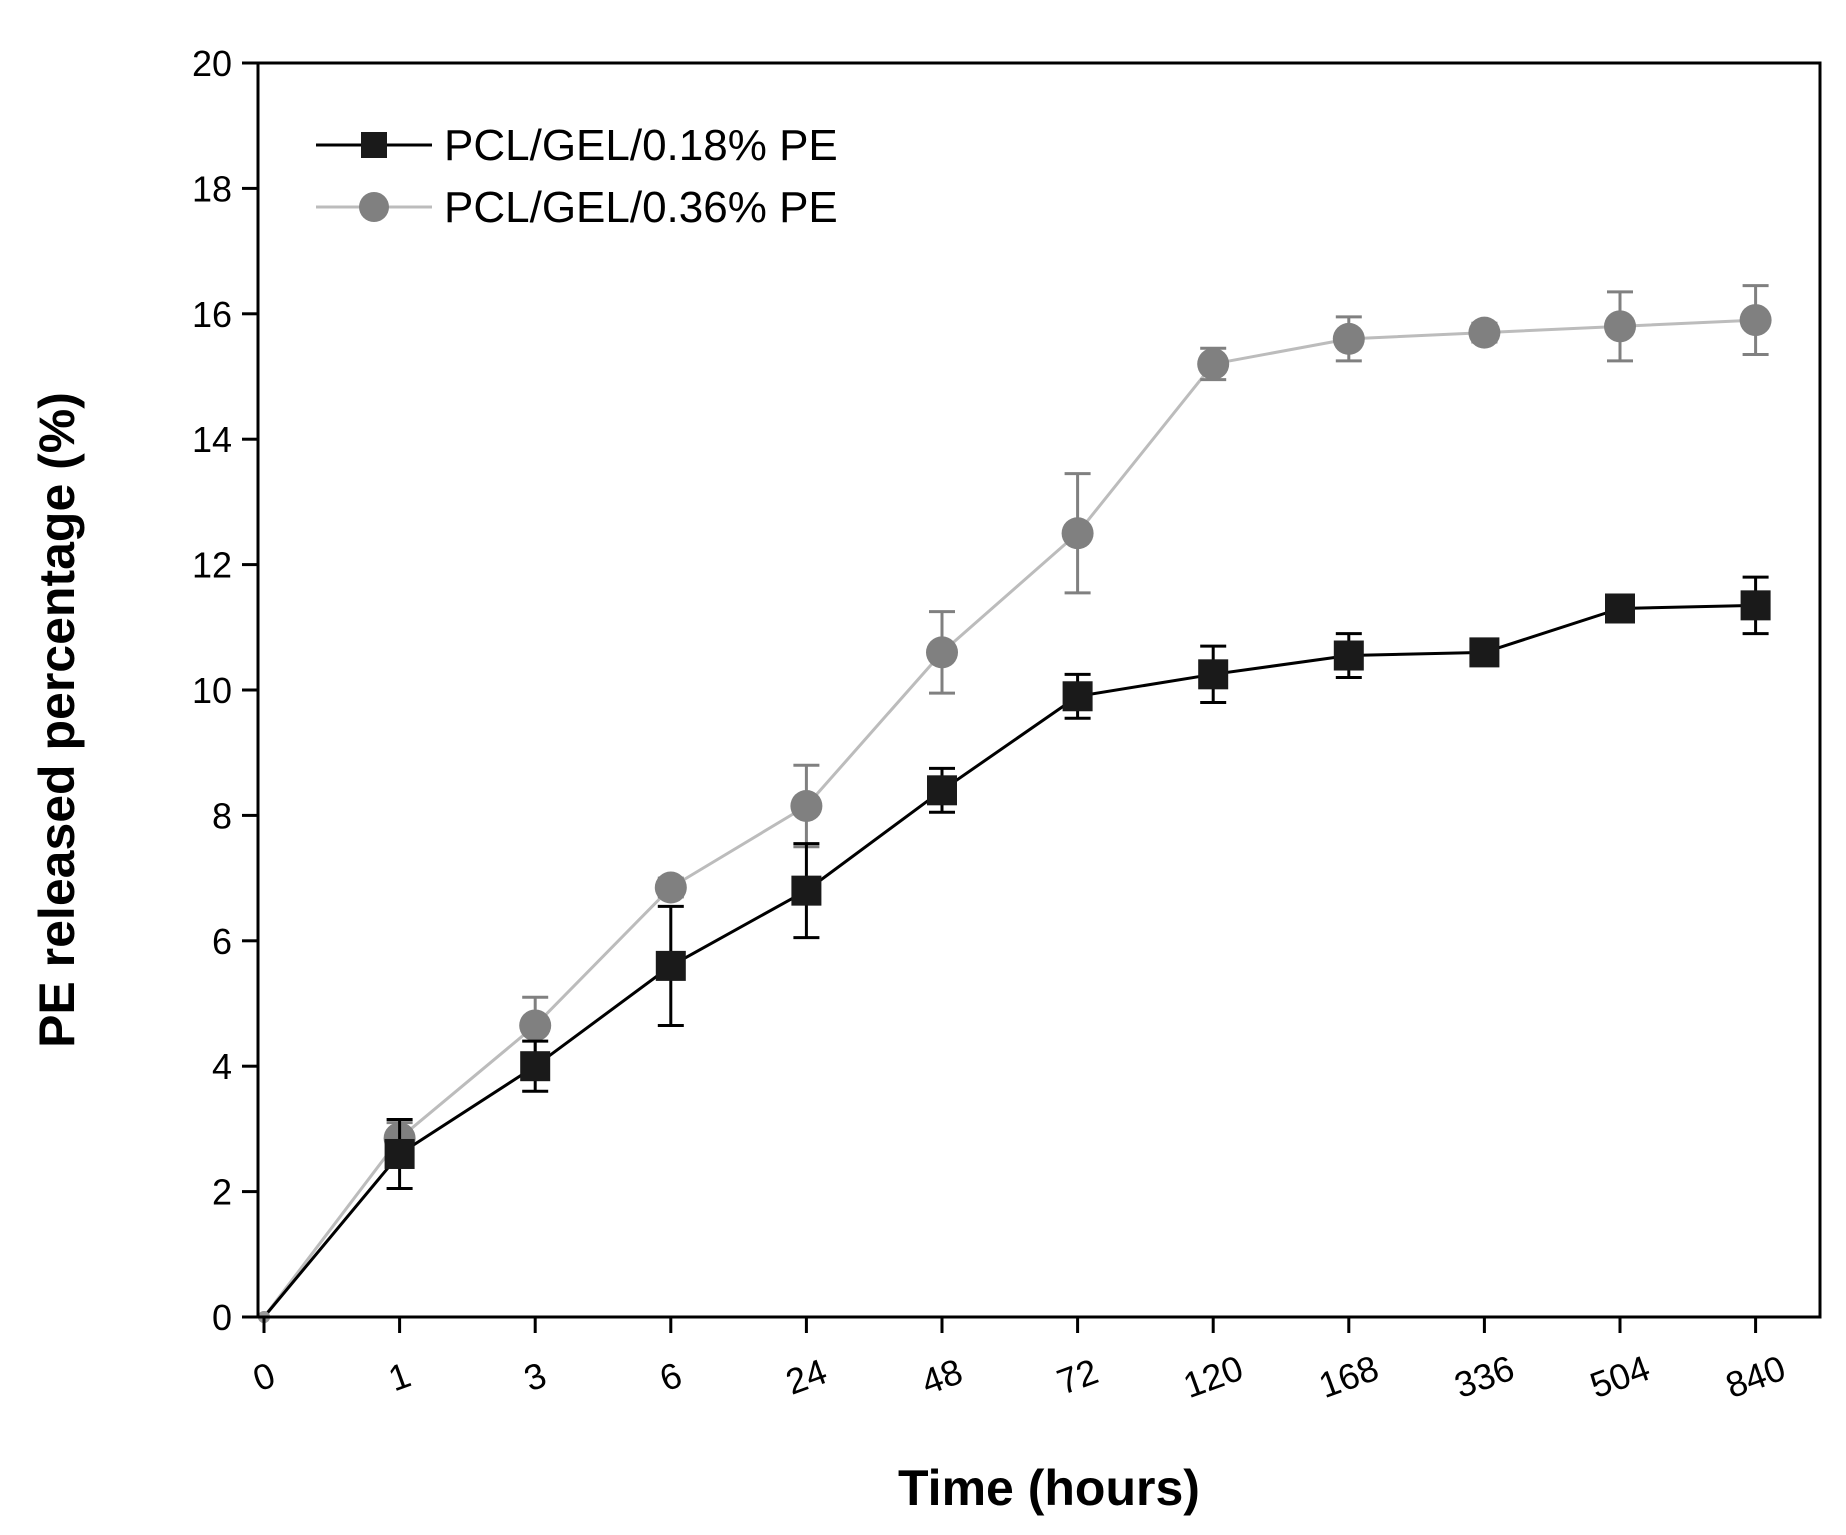  I want to click on legend-item-pcl-gel-018: PCL/GEL/0.18% PE, so click(577, 145).